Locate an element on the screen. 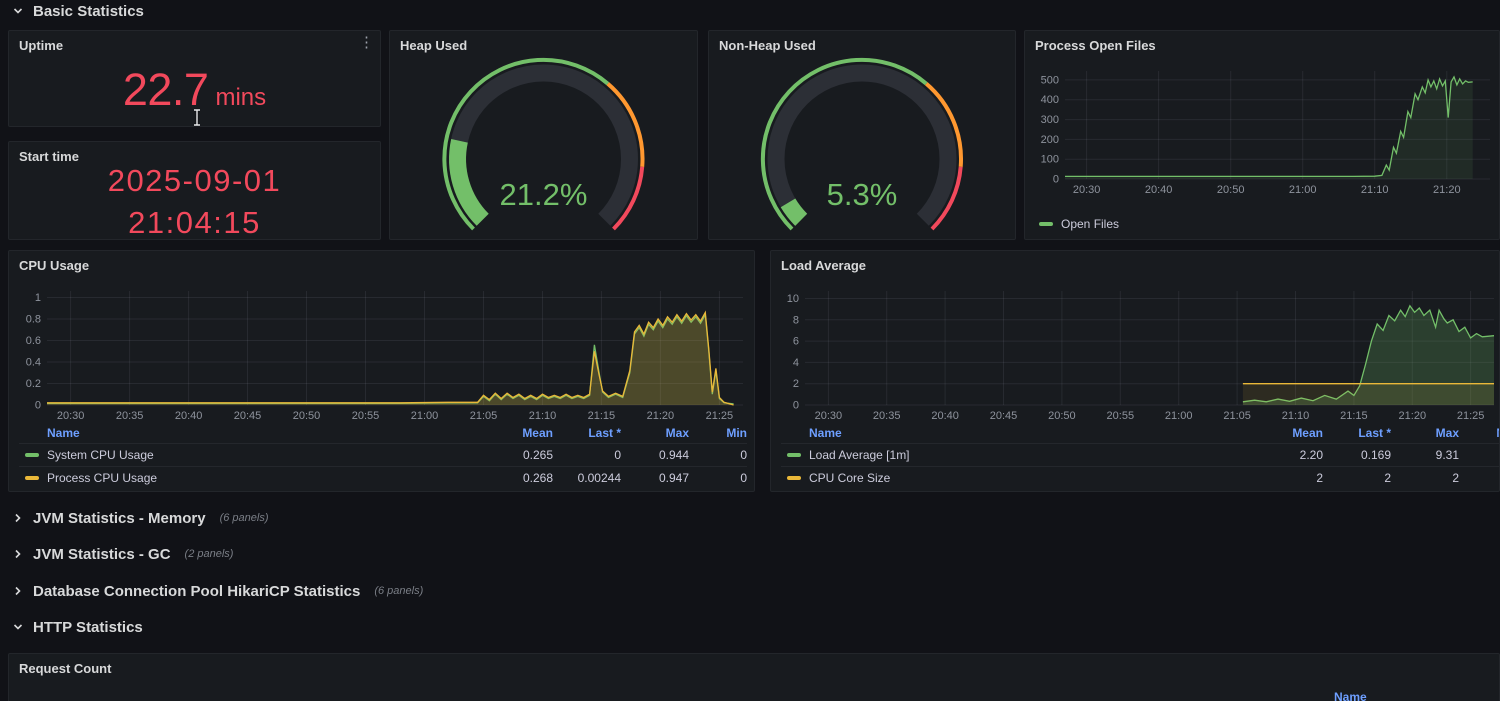 This screenshot has width=1500, height=701. panel-title-open-files: Process Open Files is located at coordinates (1095, 45).